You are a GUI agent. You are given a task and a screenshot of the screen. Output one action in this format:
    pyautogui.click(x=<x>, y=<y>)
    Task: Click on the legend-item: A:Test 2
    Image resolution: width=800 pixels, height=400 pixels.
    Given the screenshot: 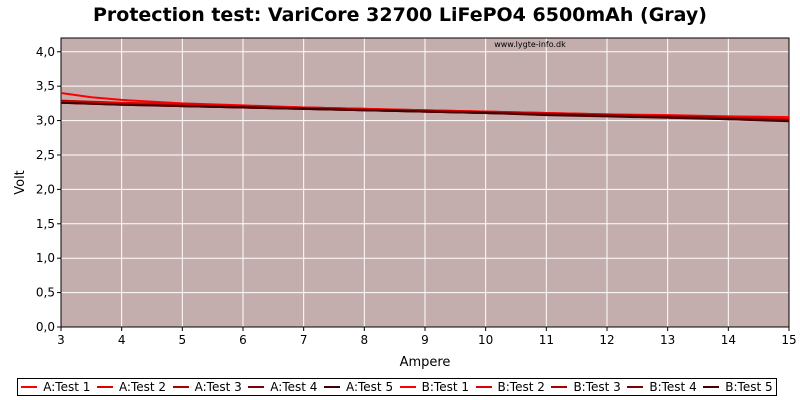 What is the action you would take?
    pyautogui.click(x=131, y=387)
    